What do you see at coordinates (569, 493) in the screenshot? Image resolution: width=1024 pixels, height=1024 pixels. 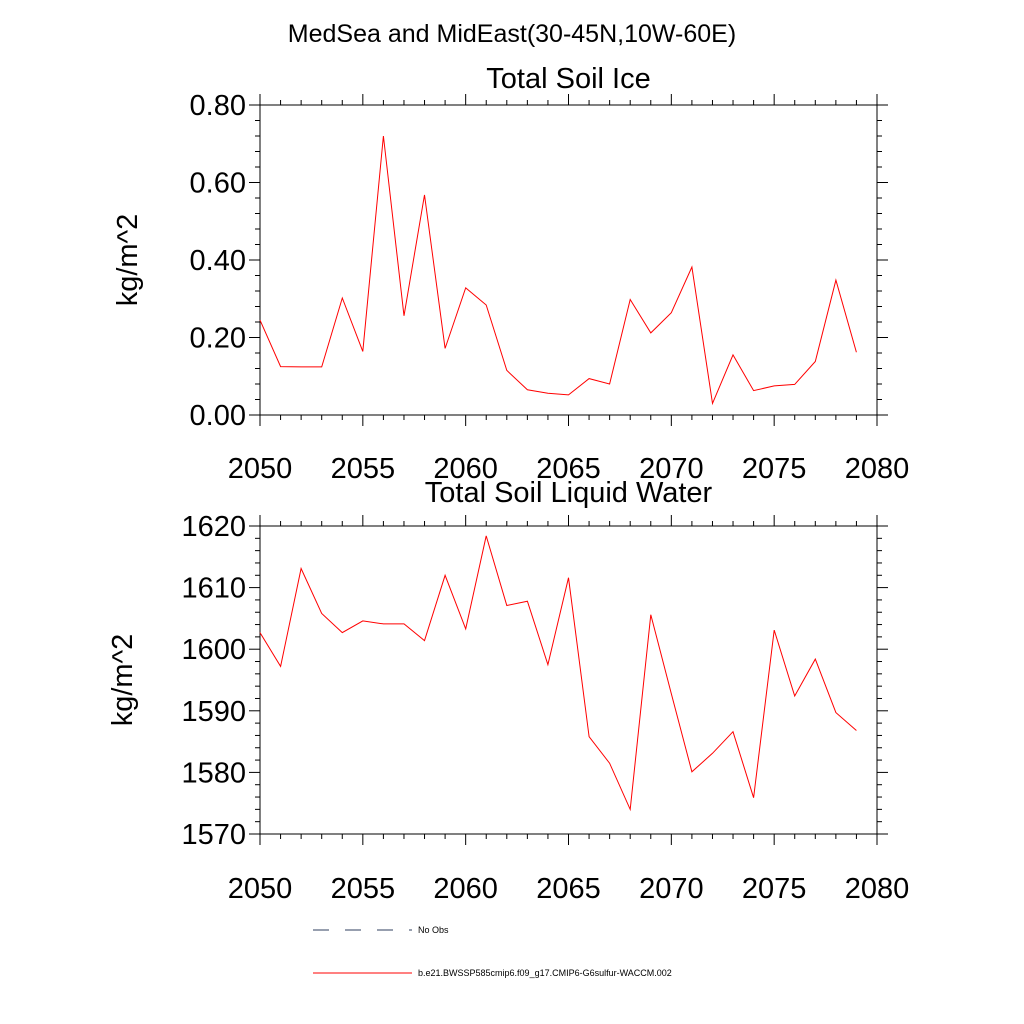 I see `chart-title: Total Soil Liquid Water` at bounding box center [569, 493].